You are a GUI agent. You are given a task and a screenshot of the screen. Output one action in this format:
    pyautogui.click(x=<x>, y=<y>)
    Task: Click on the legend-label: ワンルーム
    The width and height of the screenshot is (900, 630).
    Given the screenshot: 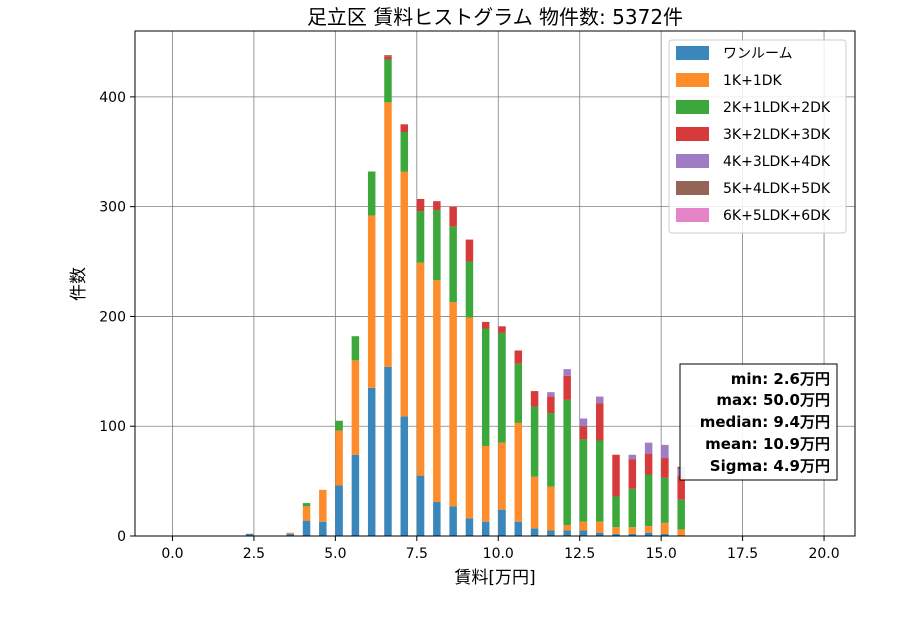 What is the action you would take?
    pyautogui.click(x=758, y=54)
    